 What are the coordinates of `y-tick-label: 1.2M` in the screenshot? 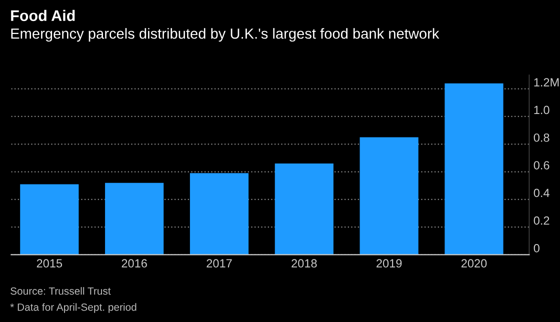 It's located at (546, 82).